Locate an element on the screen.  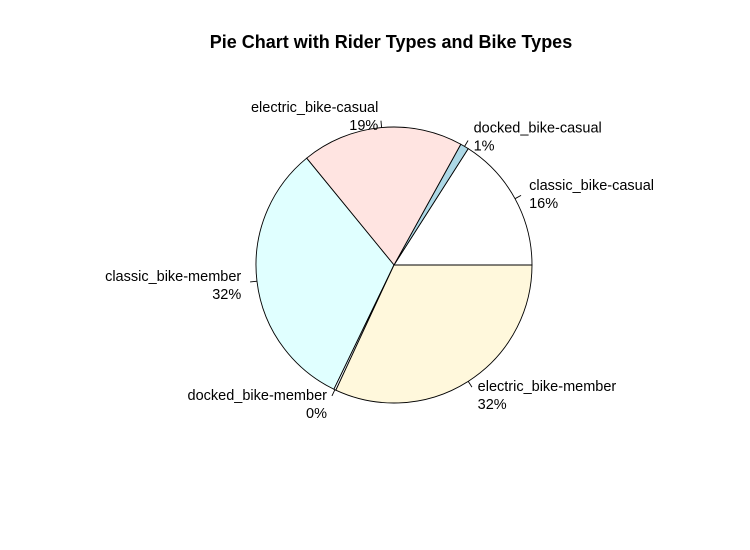
slice-percent-classic_bike-casual: 16% is located at coordinates (543, 204).